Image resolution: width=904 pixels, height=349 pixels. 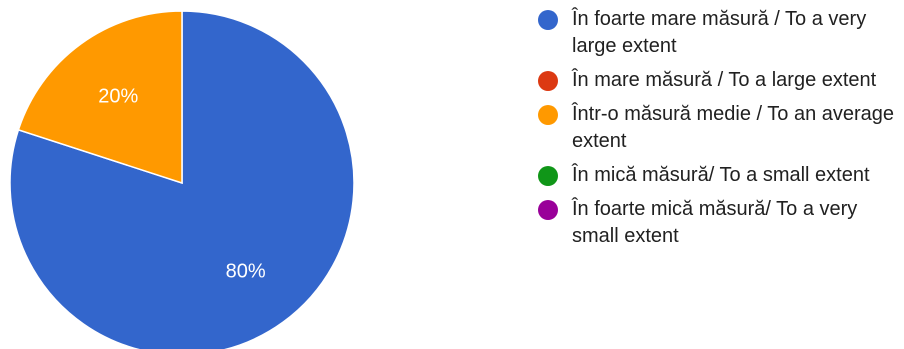 What do you see at coordinates (724, 80) in the screenshot?
I see `legend-label: În mare măsură / To a large extent` at bounding box center [724, 80].